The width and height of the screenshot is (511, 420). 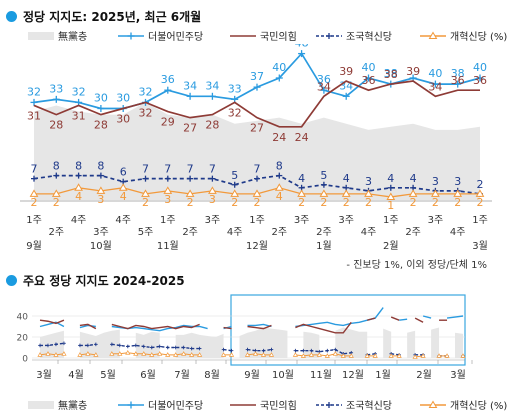 What do you see at coordinates (212, 199) in the screenshot?
I see `data-label-reform: 3` at bounding box center [212, 199].